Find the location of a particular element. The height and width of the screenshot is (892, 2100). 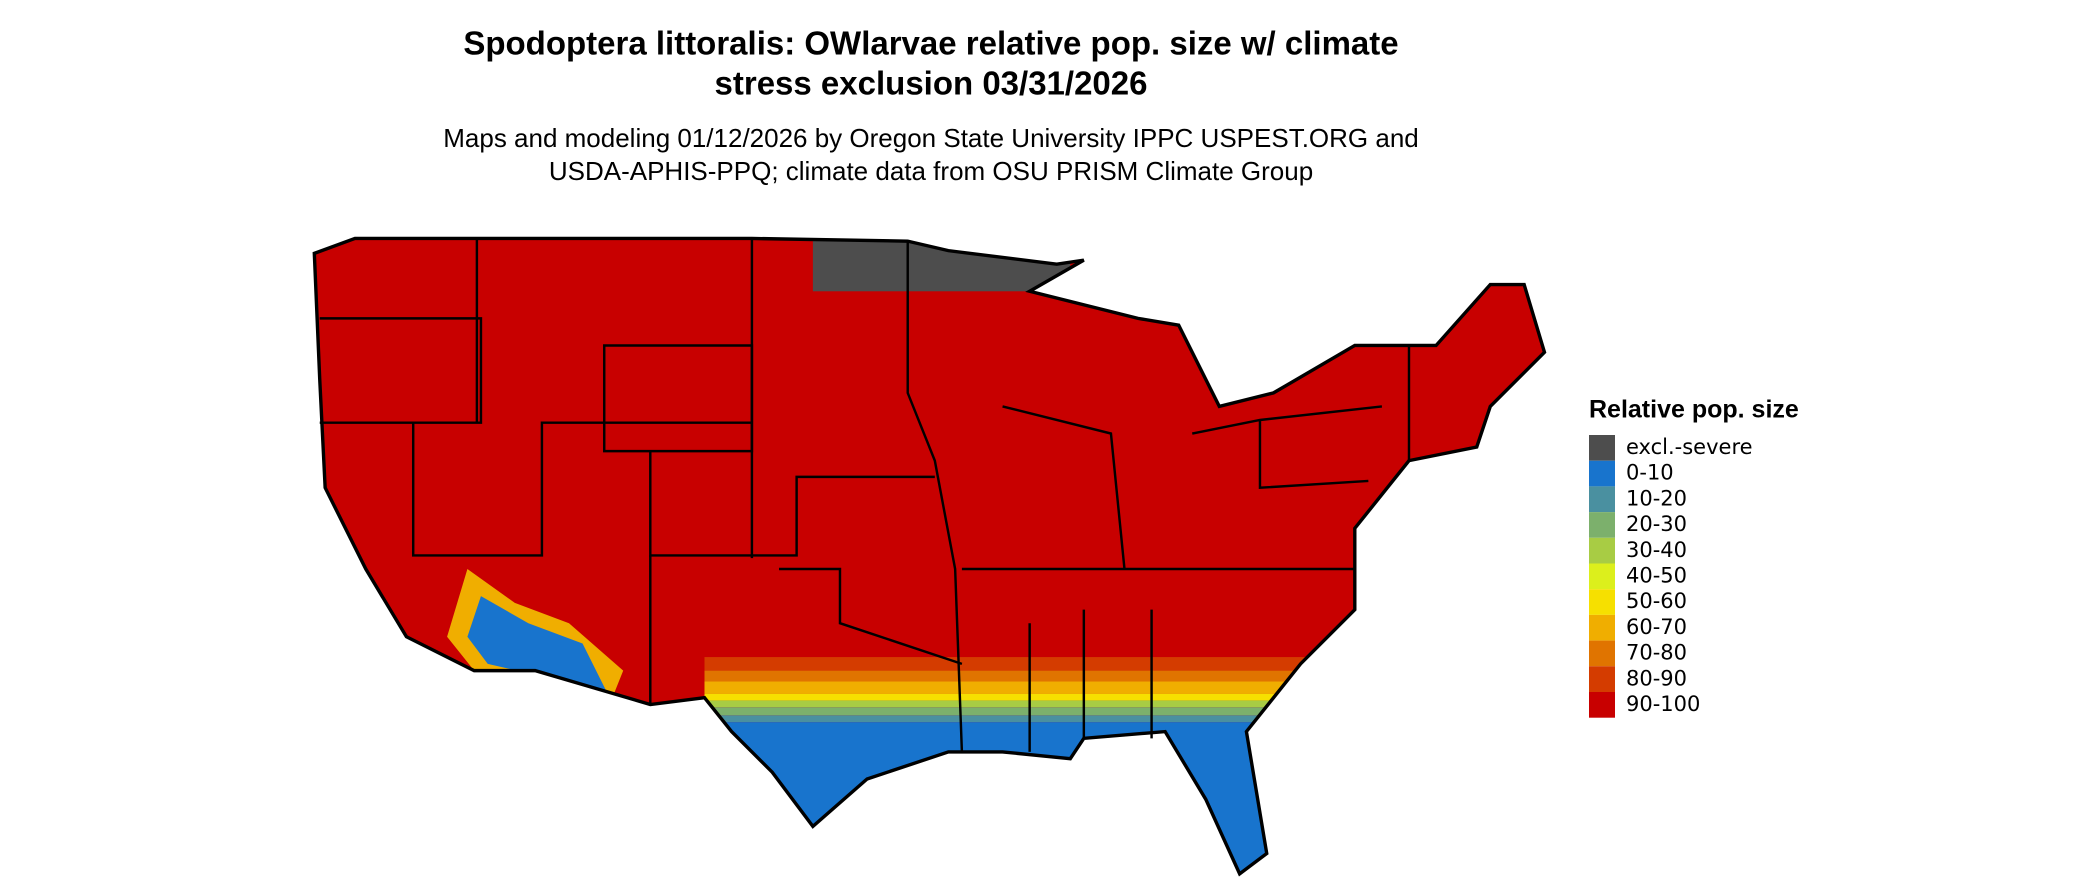

legend-label: 80-90 is located at coordinates (1656, 678).